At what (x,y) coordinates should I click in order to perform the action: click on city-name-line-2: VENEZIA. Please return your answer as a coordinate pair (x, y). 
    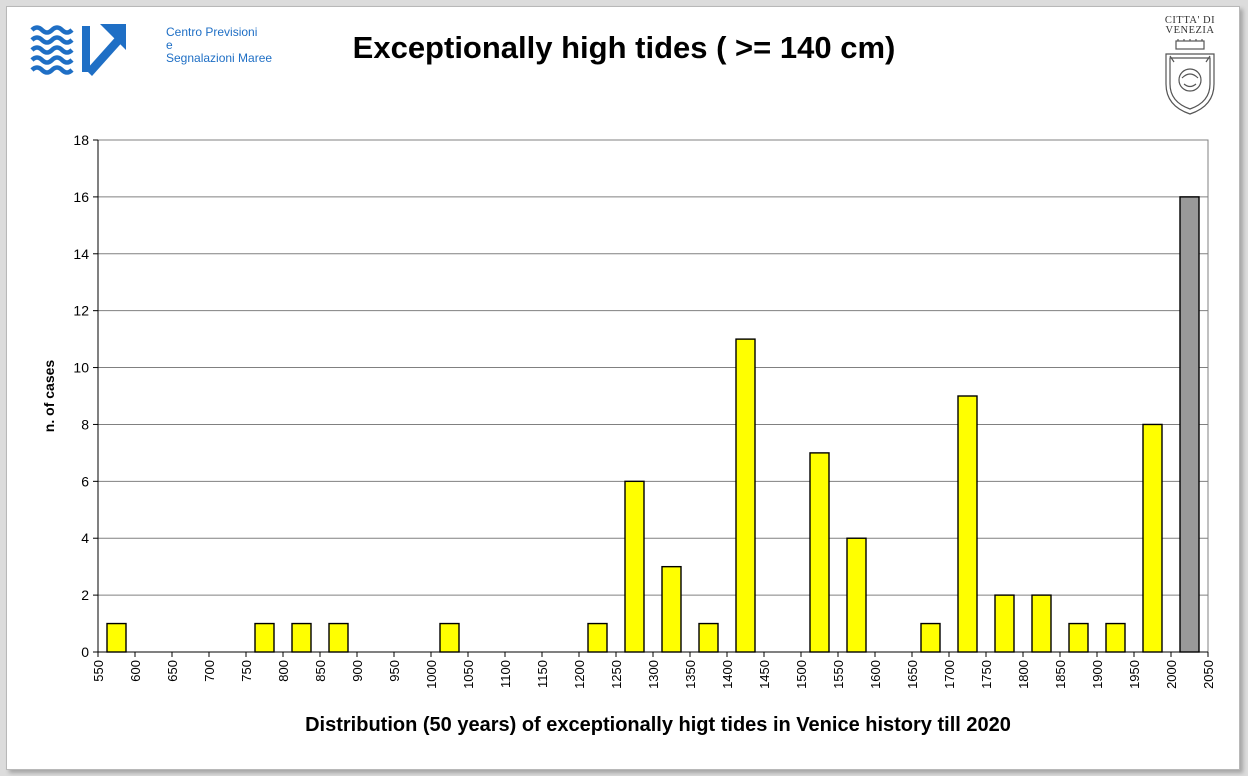
    Looking at the image, I should click on (1190, 30).